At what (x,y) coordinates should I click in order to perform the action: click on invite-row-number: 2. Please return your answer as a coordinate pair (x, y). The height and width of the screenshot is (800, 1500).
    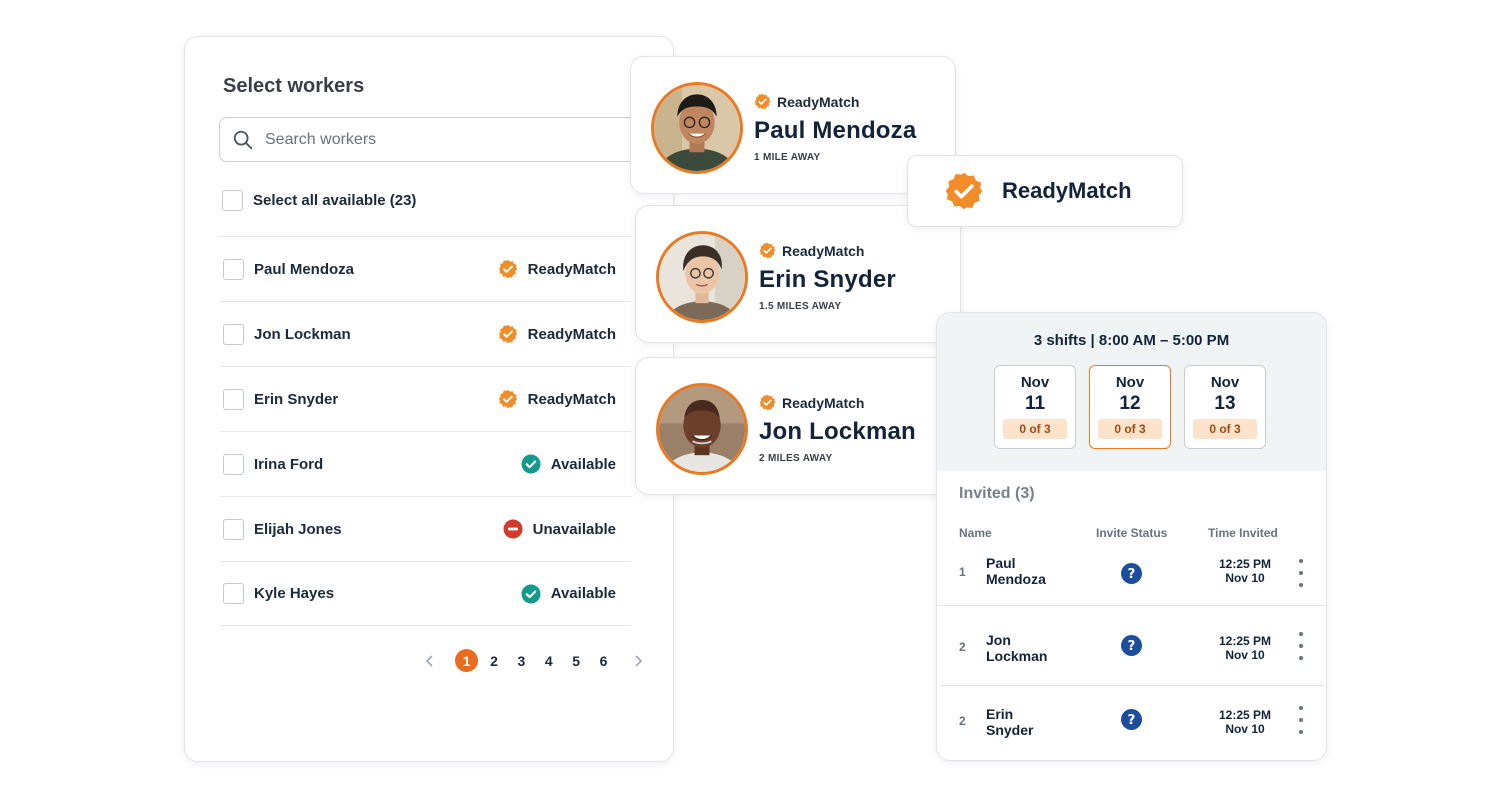
    Looking at the image, I should click on (962, 647).